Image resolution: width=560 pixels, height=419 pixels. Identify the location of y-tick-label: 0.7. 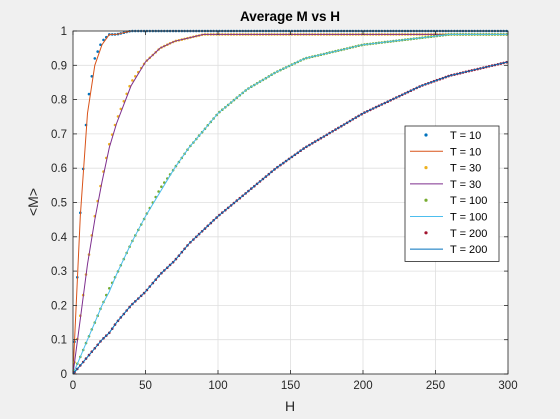
(59, 135).